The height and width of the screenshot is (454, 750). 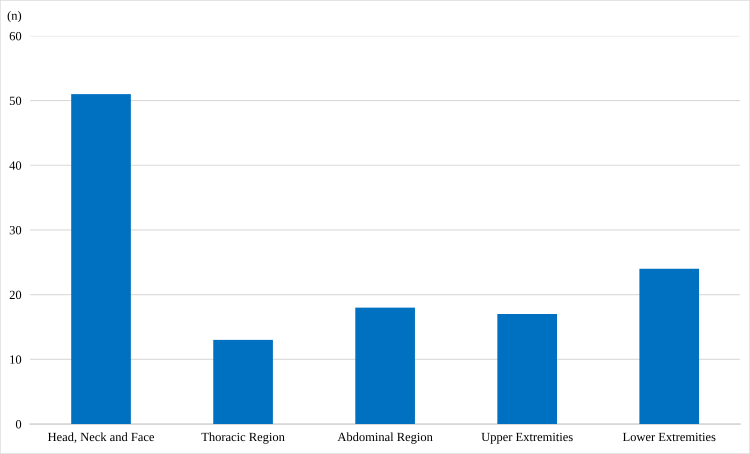 I want to click on y-tick-label: 0, so click(x=19, y=424).